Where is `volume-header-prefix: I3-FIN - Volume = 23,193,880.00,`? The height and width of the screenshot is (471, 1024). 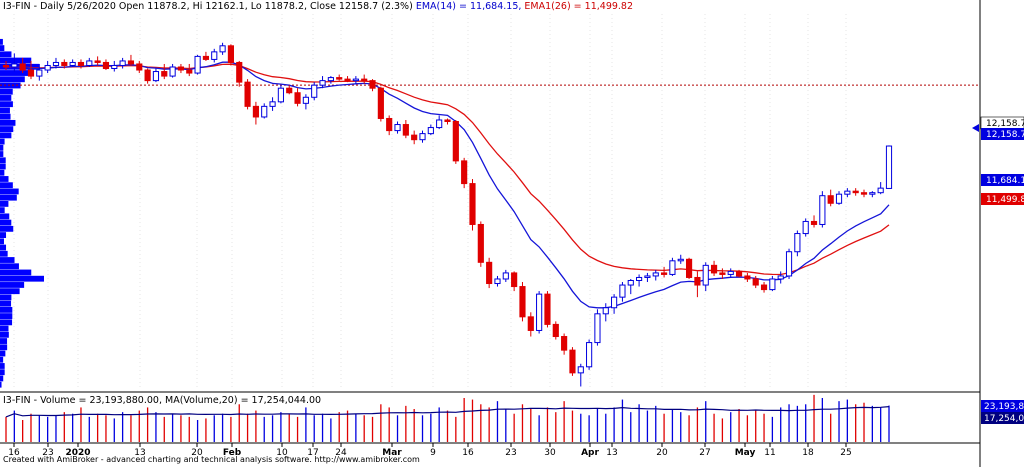 volume-header-prefix: I3-FIN - Volume = 23,193,880.00, is located at coordinates (82, 400).